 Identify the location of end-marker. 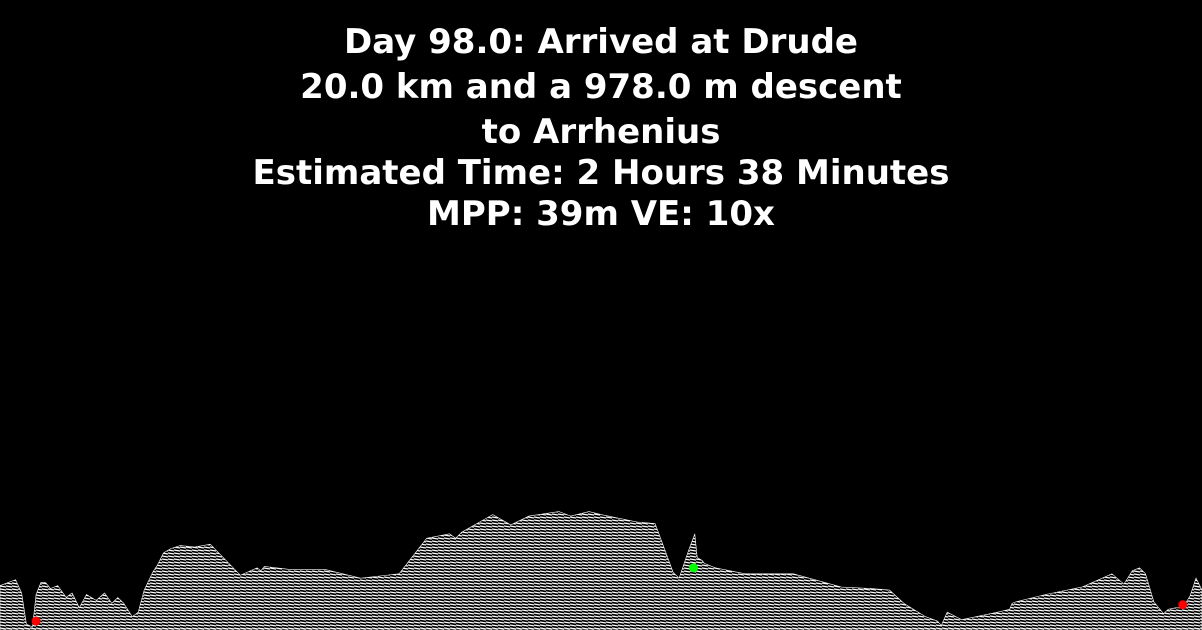
(1183, 605).